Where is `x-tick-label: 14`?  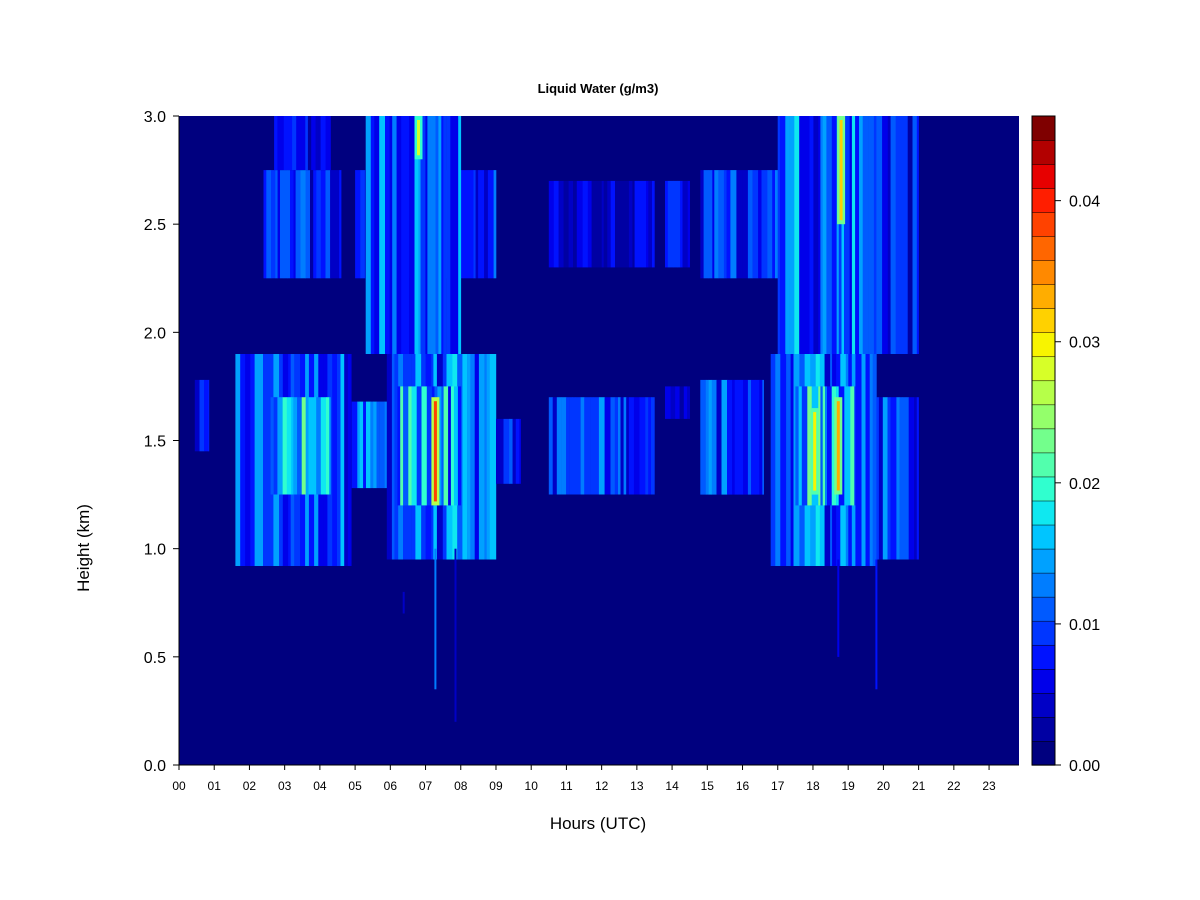 x-tick-label: 14 is located at coordinates (672, 786).